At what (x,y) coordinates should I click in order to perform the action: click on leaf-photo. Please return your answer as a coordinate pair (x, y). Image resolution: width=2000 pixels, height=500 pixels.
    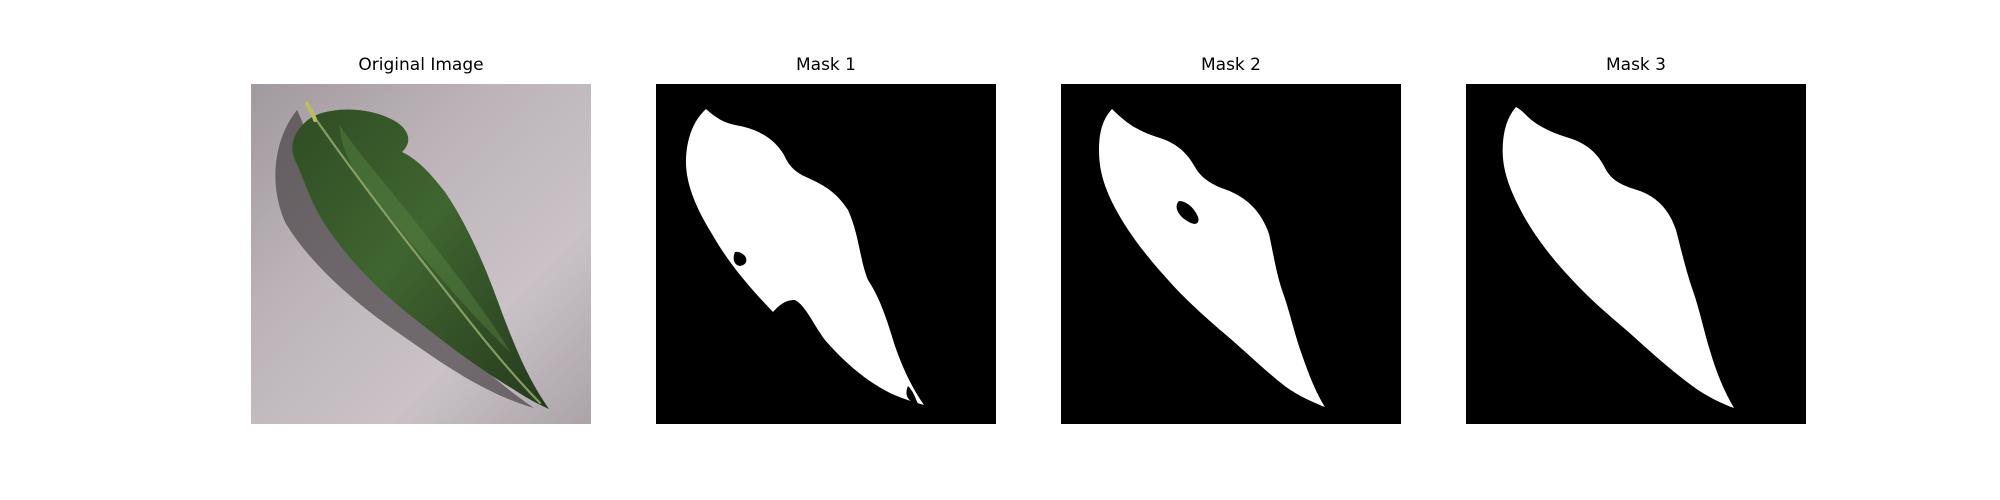
    Looking at the image, I should click on (421, 254).